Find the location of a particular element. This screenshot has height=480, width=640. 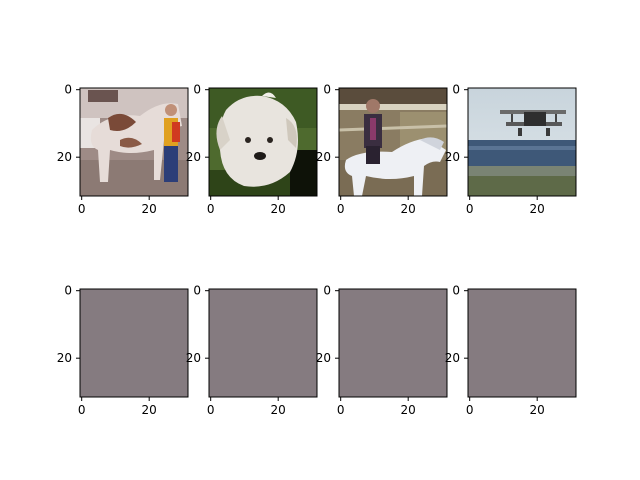

axes-panel-6: 0 20 0 20 is located at coordinates (252, 350).